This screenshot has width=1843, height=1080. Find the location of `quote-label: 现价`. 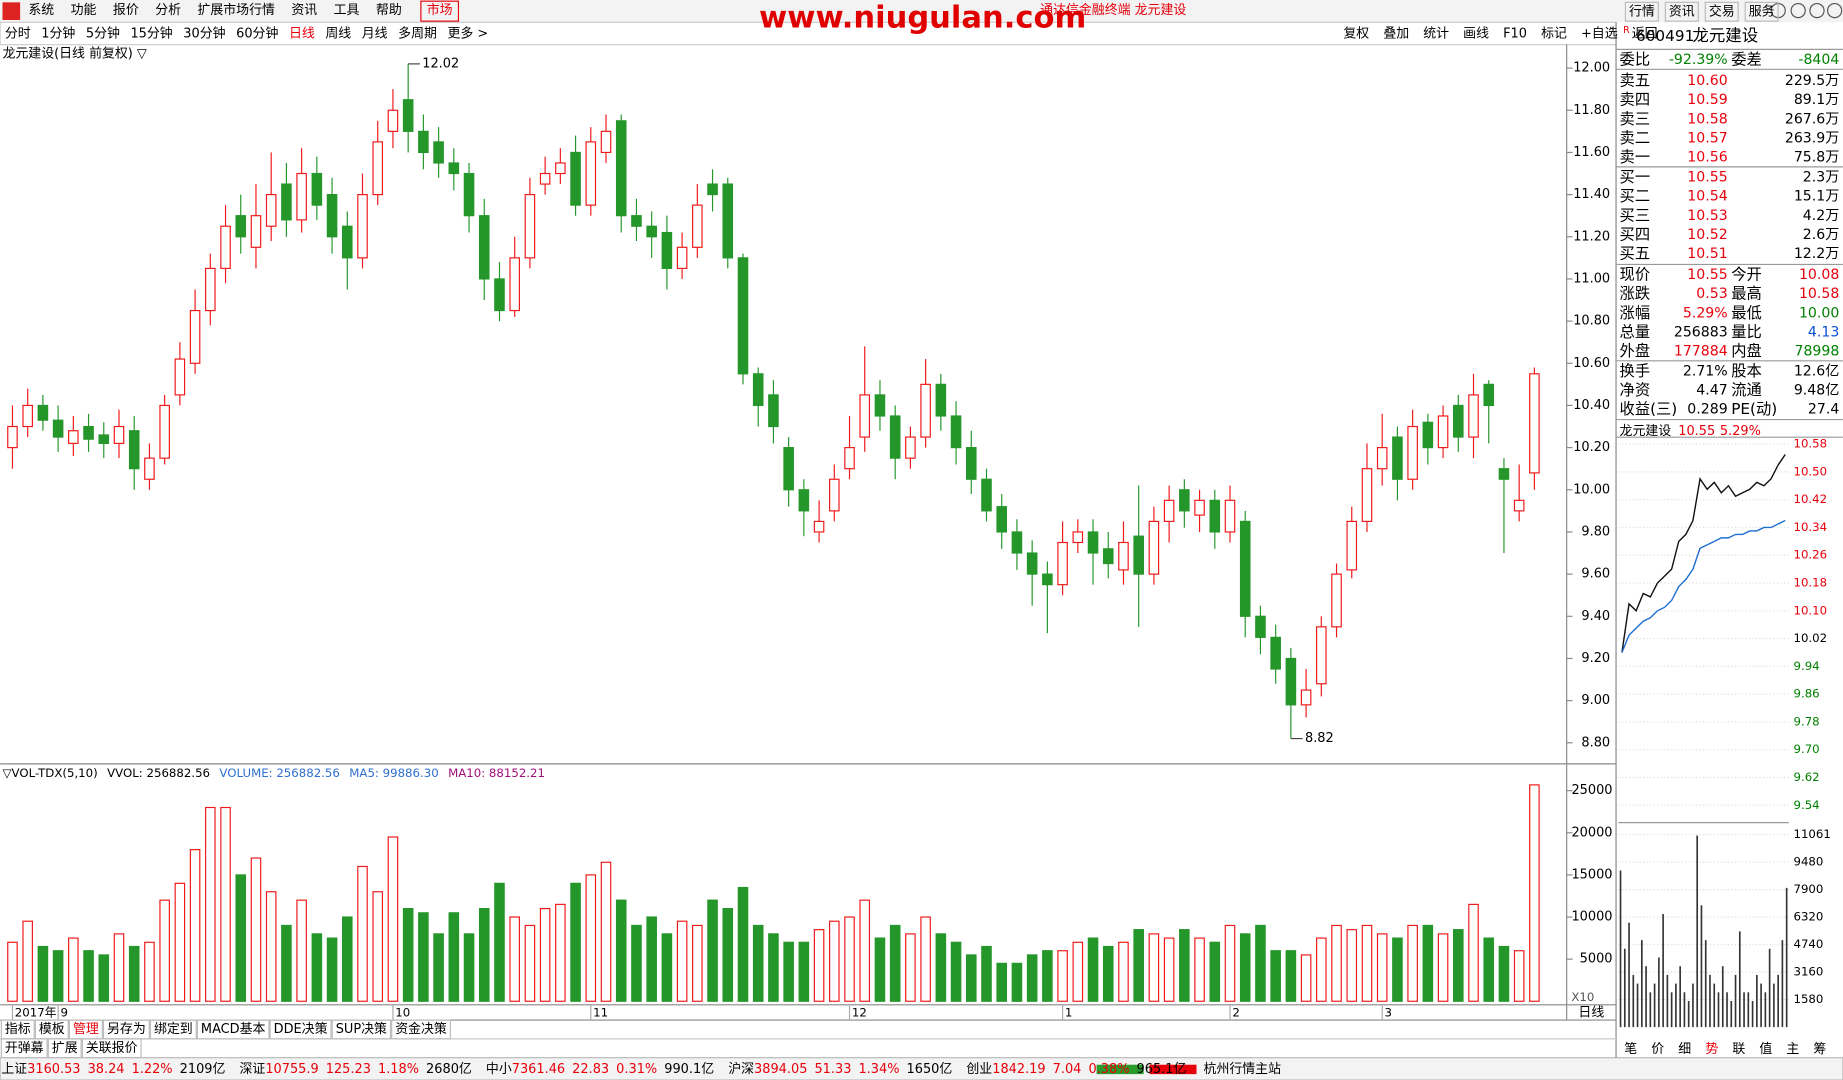

quote-label: 现价 is located at coordinates (1635, 274).